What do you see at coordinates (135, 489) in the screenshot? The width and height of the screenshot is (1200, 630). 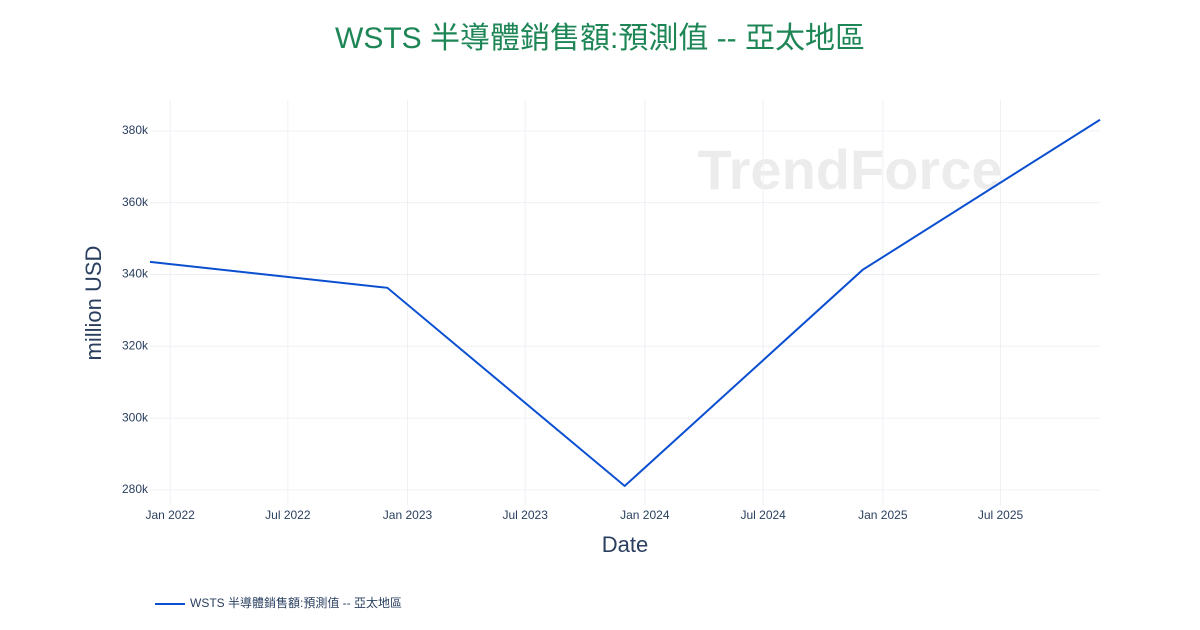 I see `y-tick-label: 280k` at bounding box center [135, 489].